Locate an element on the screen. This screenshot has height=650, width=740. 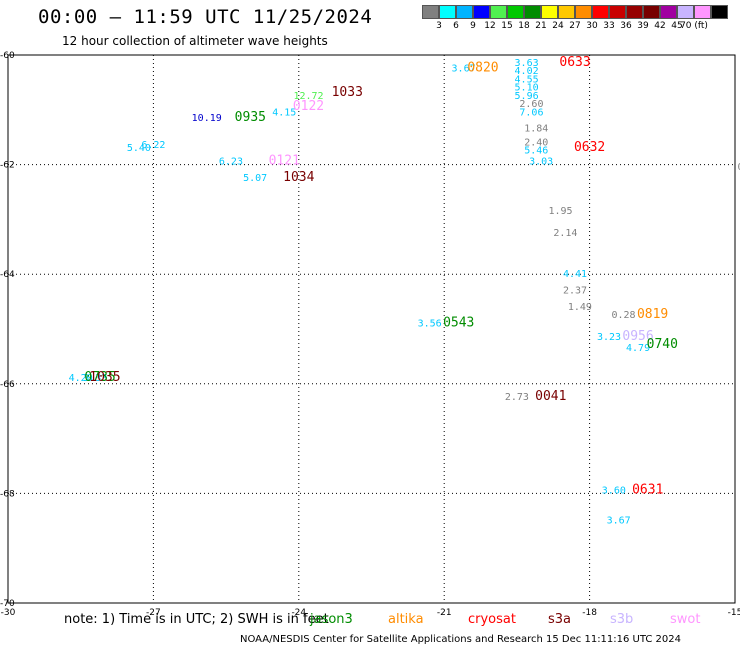
pass-time-label: 0632 is located at coordinates (589, 147).